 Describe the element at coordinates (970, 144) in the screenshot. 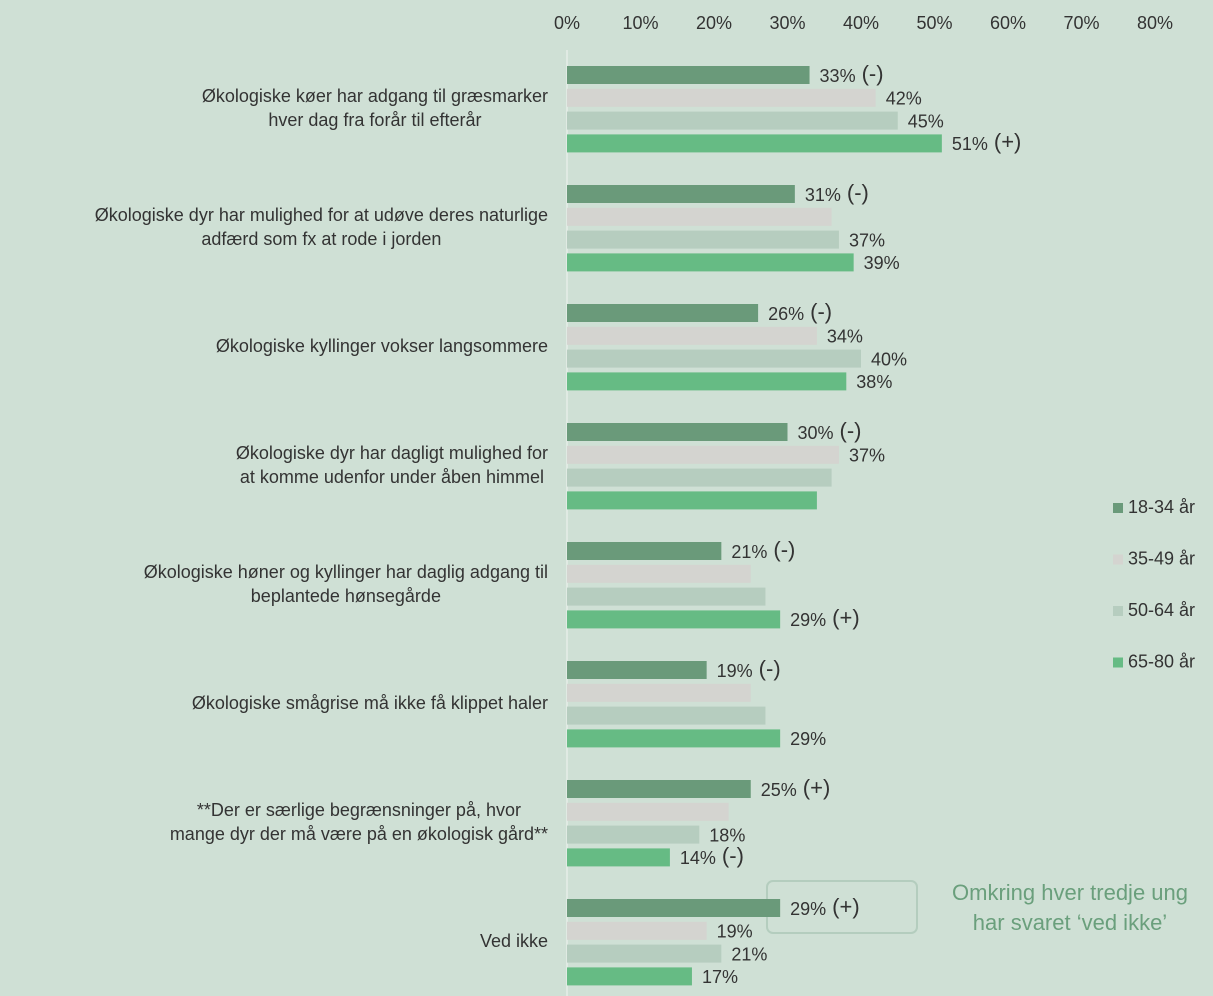

I see `value-label: 51%` at that location.